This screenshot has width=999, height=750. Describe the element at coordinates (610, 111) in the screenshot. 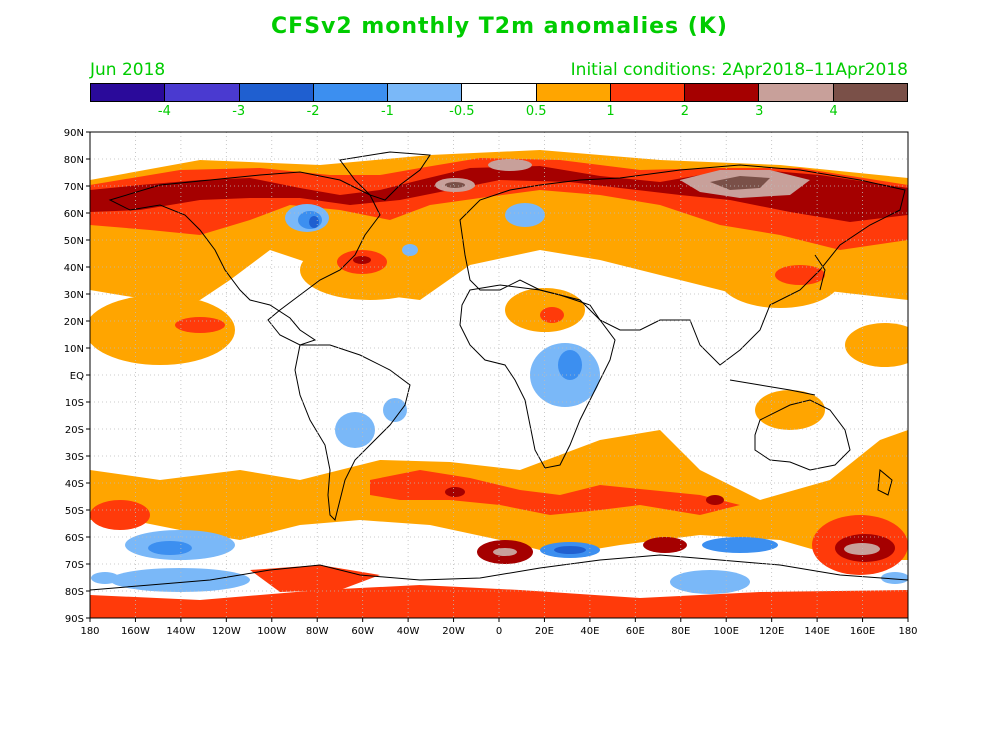

I see `colorbar-tick-label: 1` at that location.